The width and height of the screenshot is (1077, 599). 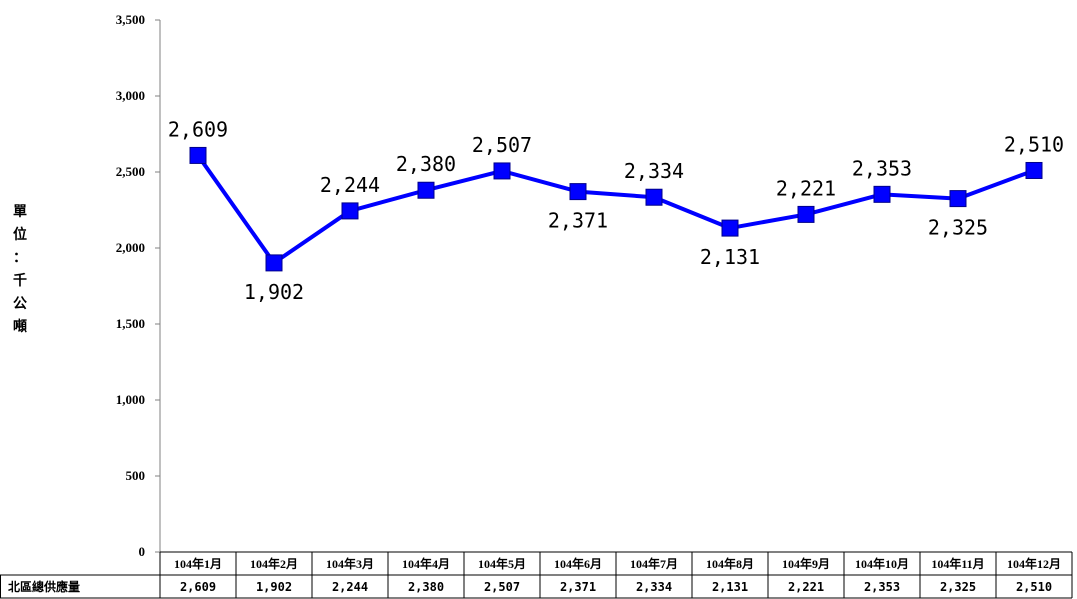 I want to click on x-category-label: 104年3月, so click(x=350, y=563).